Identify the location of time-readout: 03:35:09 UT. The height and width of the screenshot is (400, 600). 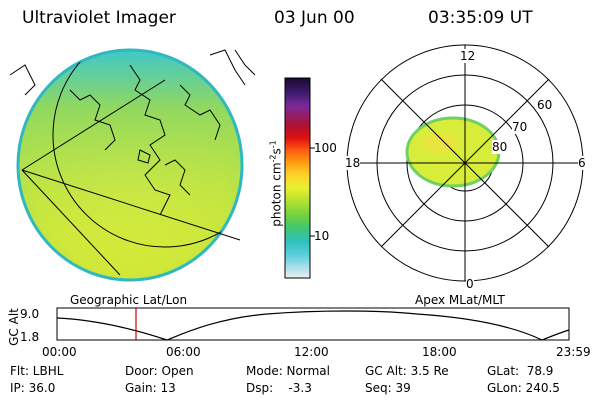
(480, 18).